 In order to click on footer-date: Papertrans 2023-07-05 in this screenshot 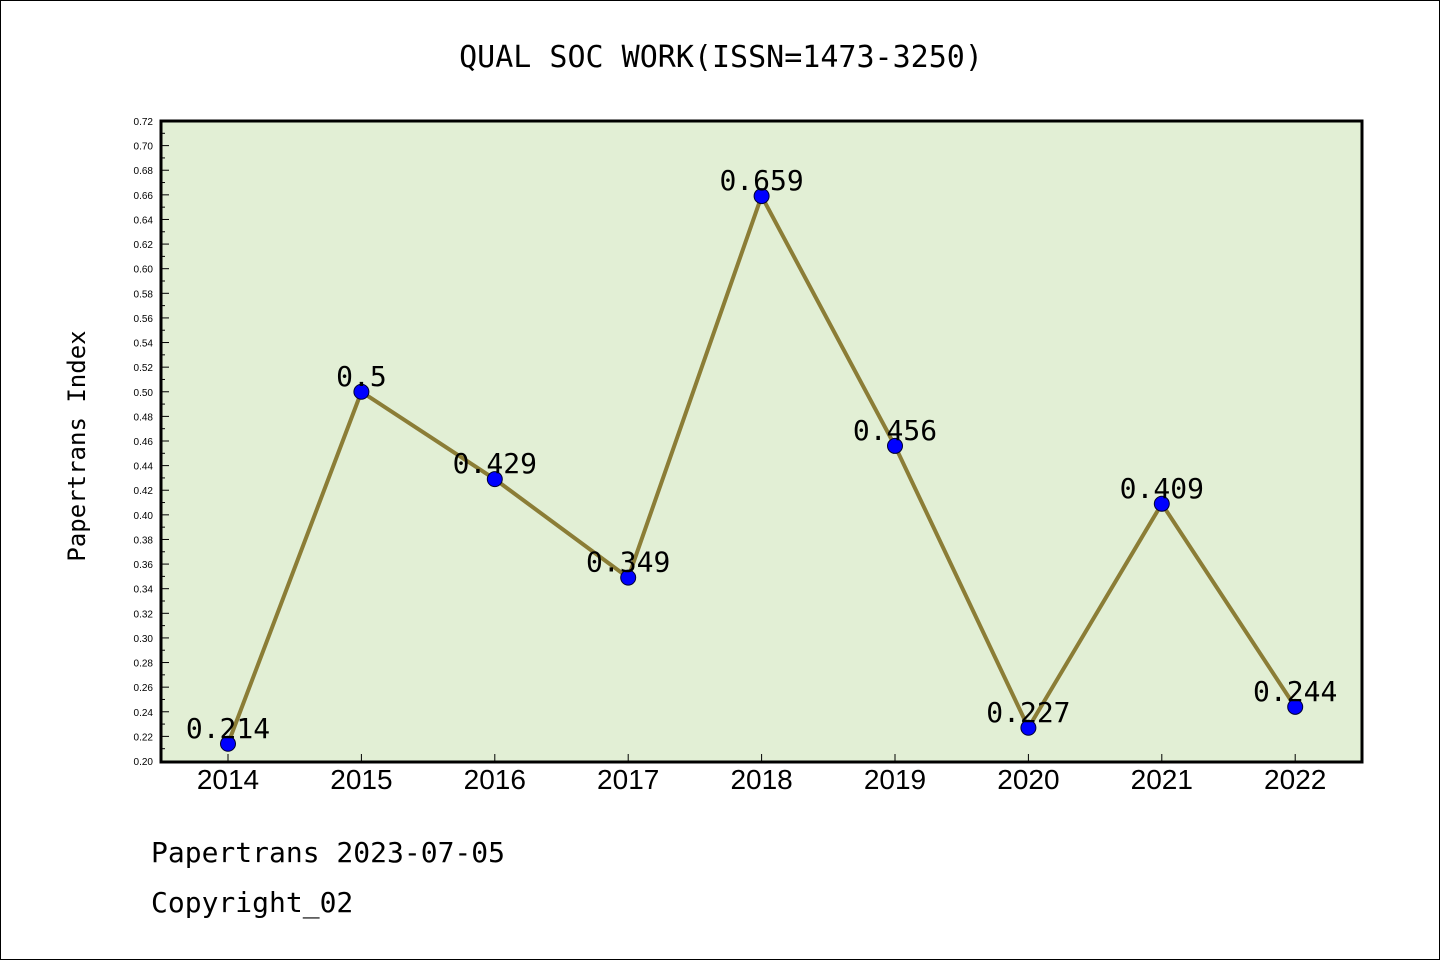, I will do `click(328, 852)`.